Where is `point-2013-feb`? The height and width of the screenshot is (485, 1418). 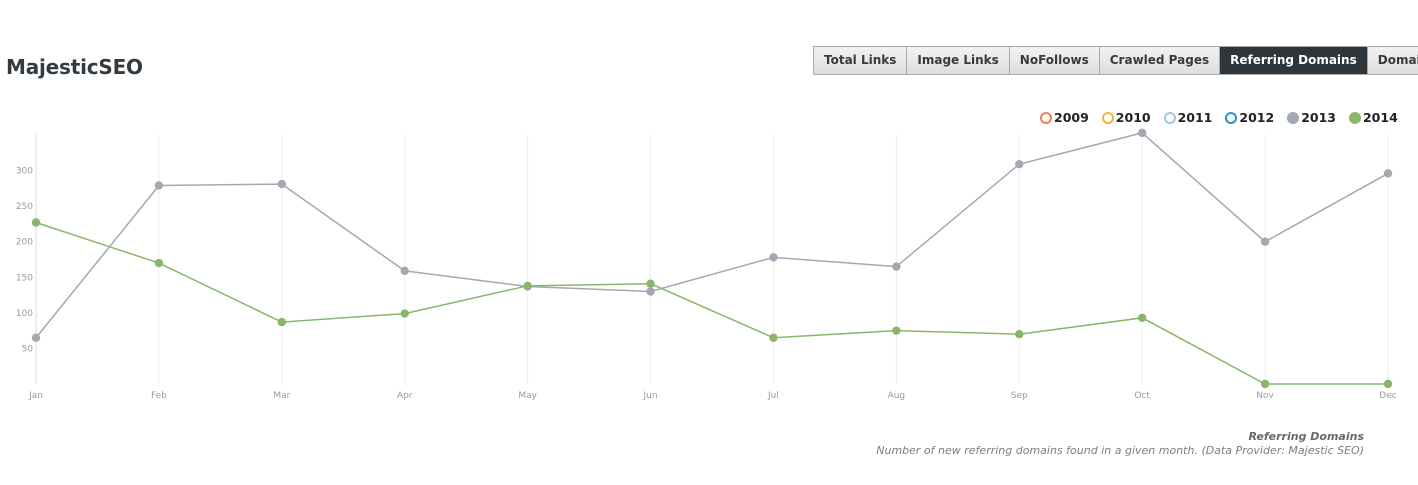 point-2013-feb is located at coordinates (159, 185).